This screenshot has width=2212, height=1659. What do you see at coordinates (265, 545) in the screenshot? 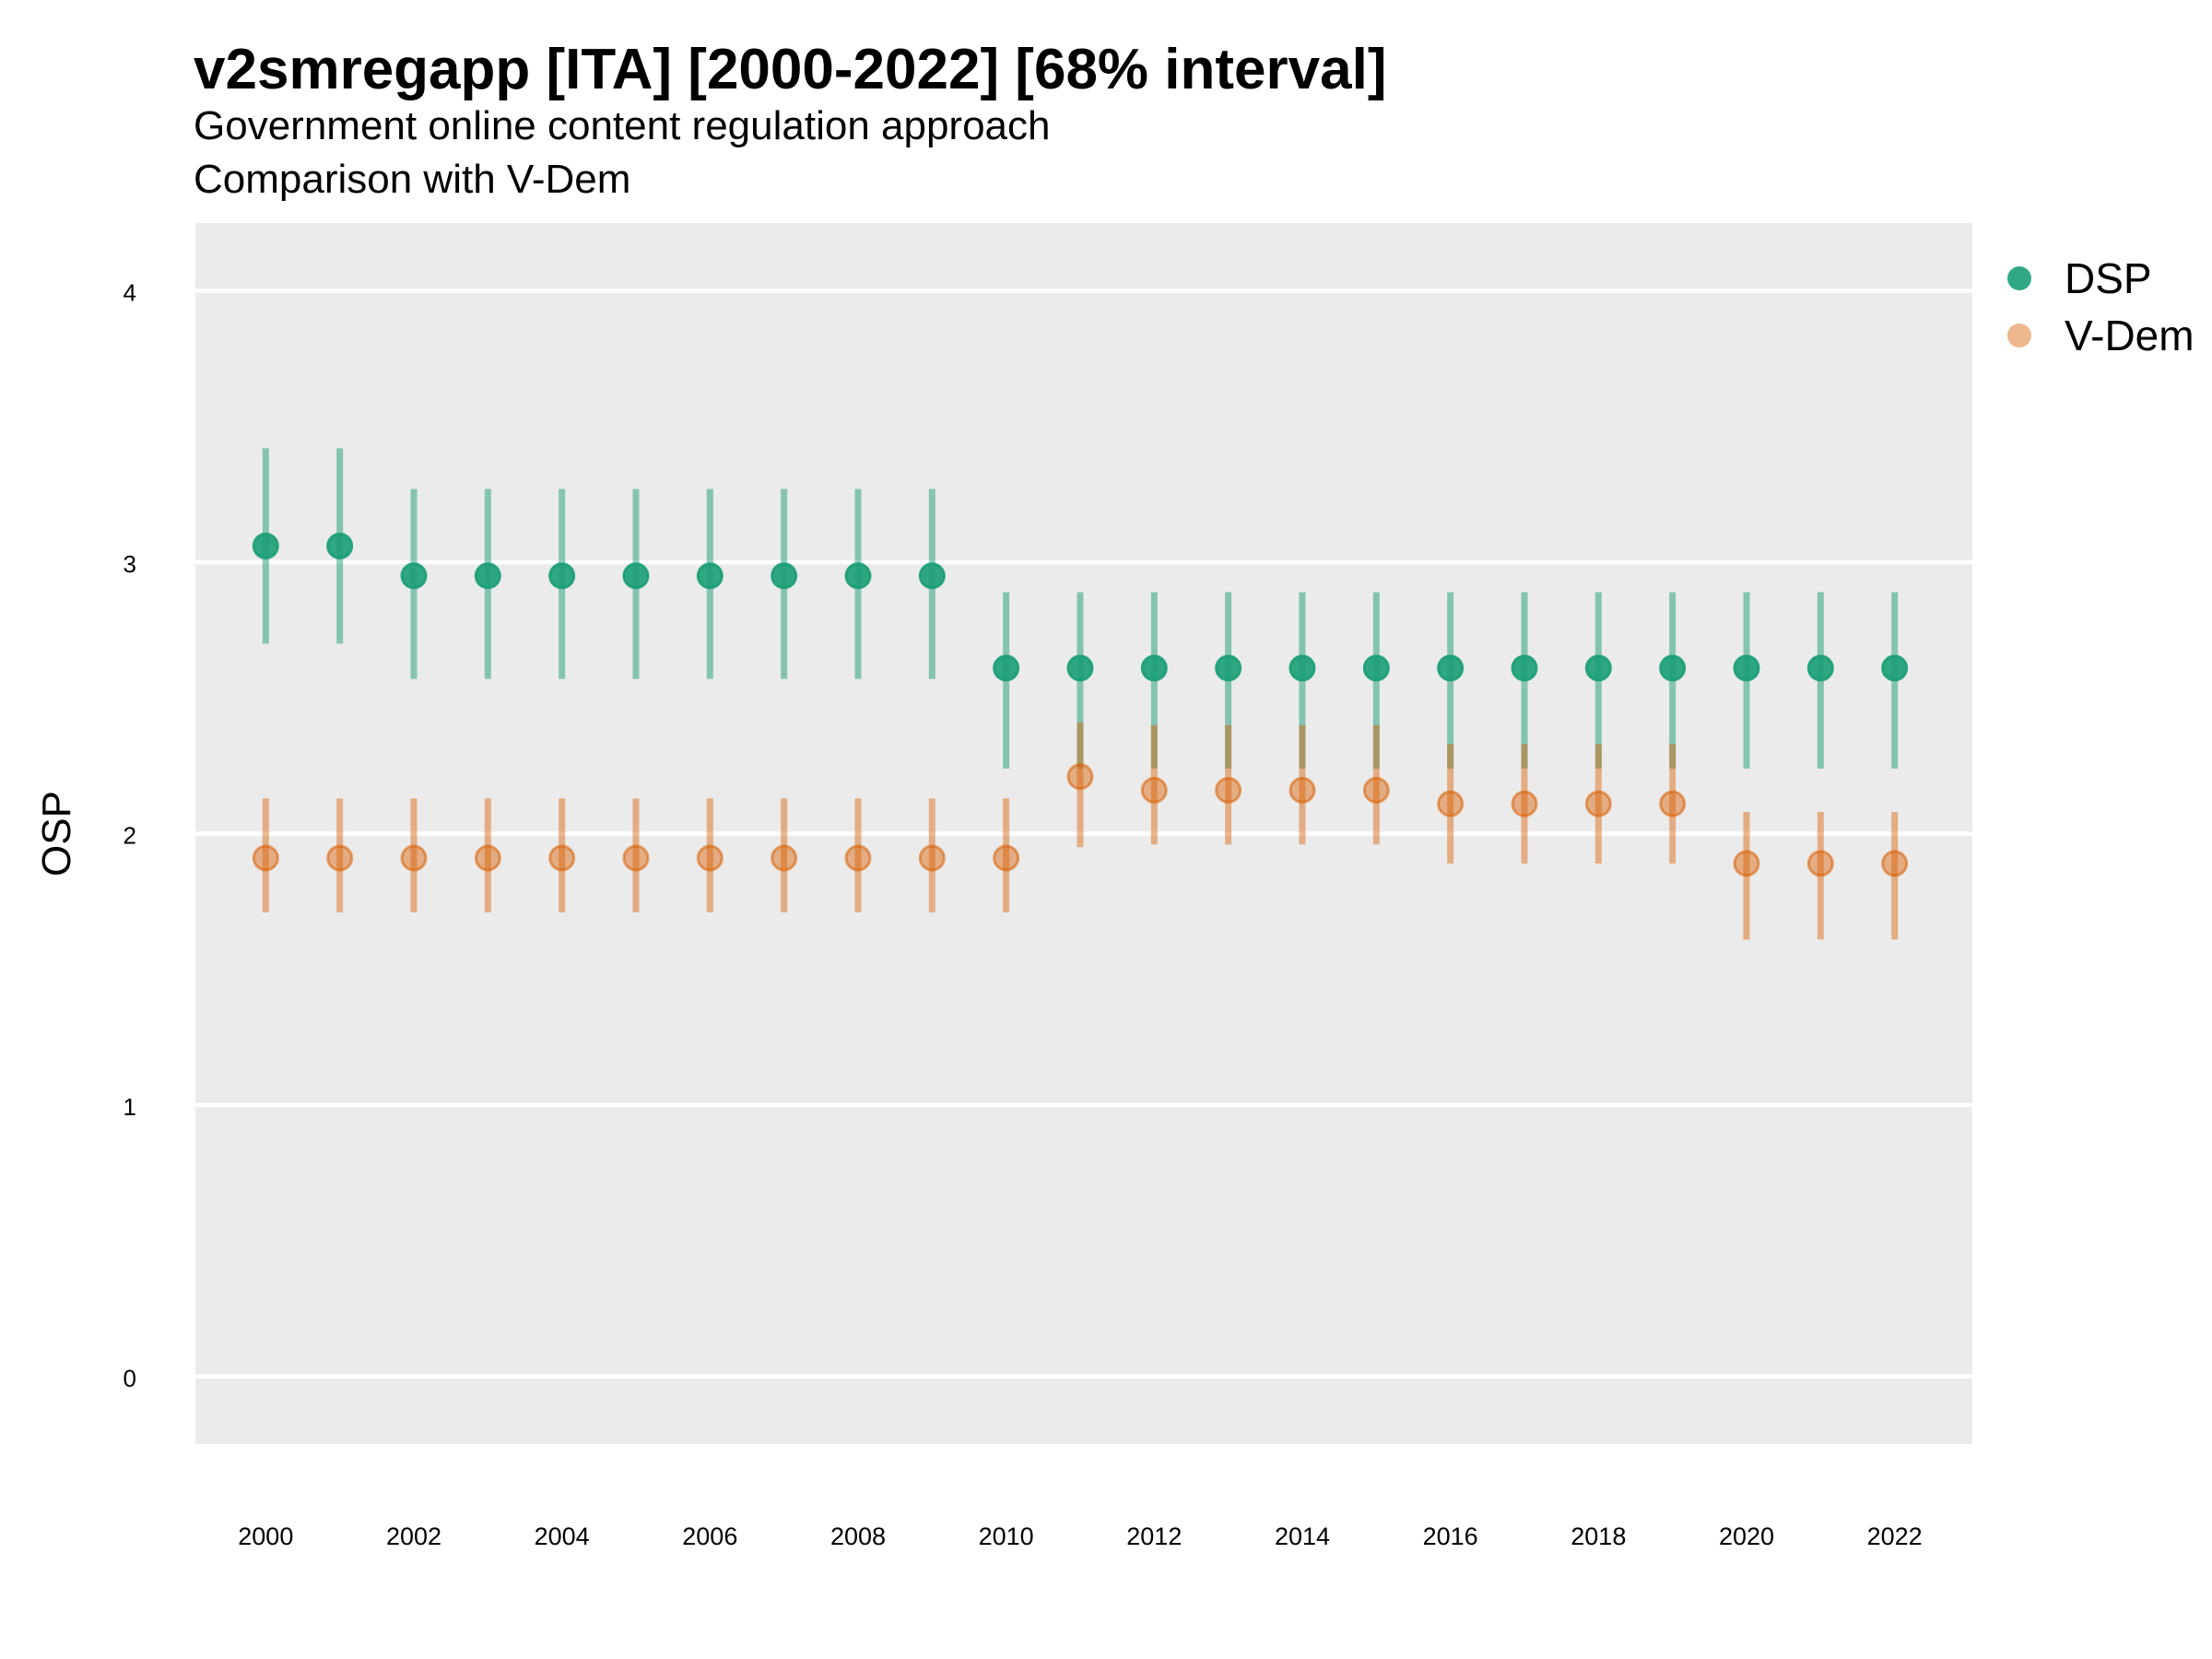
I see `dsp-point-2000` at bounding box center [265, 545].